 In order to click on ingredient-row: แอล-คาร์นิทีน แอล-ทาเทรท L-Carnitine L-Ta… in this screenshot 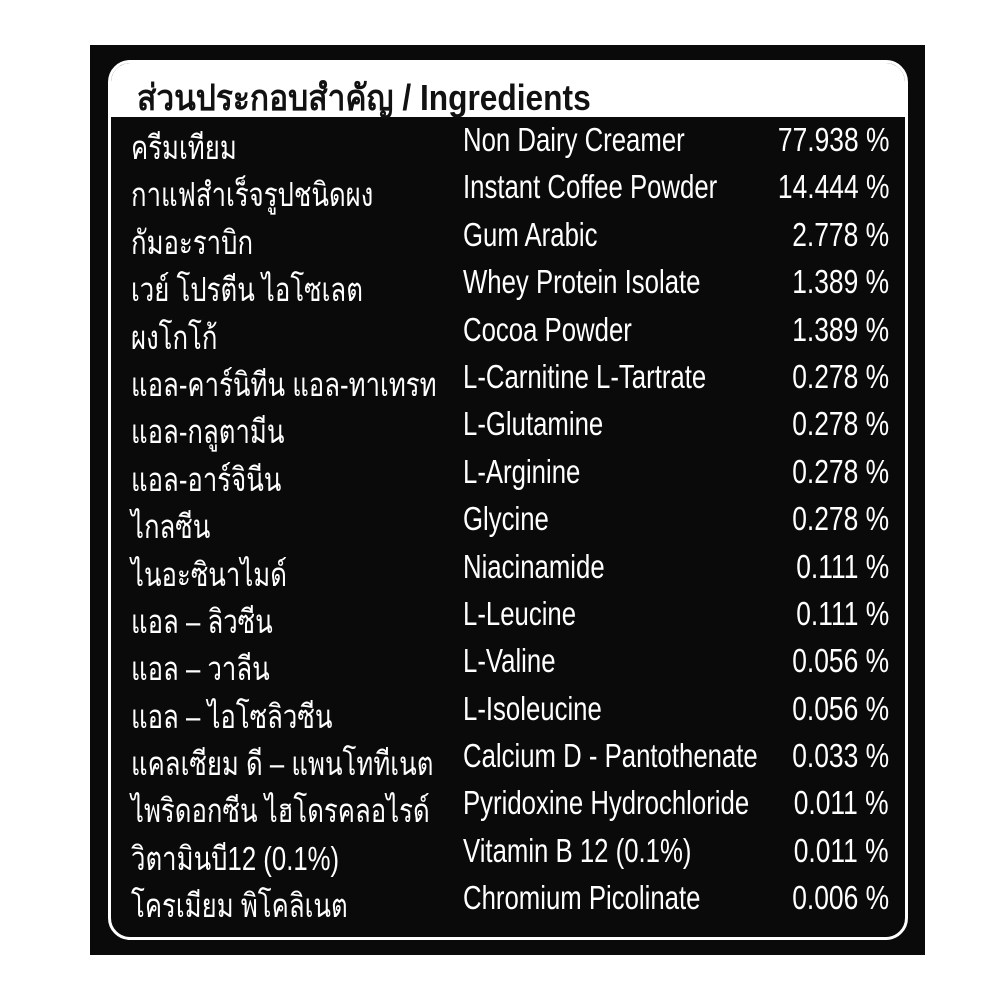, I will do `click(508, 378)`.